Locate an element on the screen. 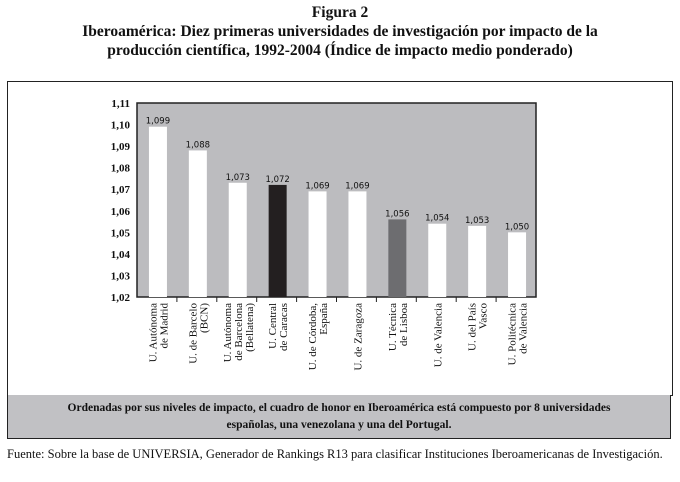  x-category-label: (BCN) is located at coordinates (204, 318).